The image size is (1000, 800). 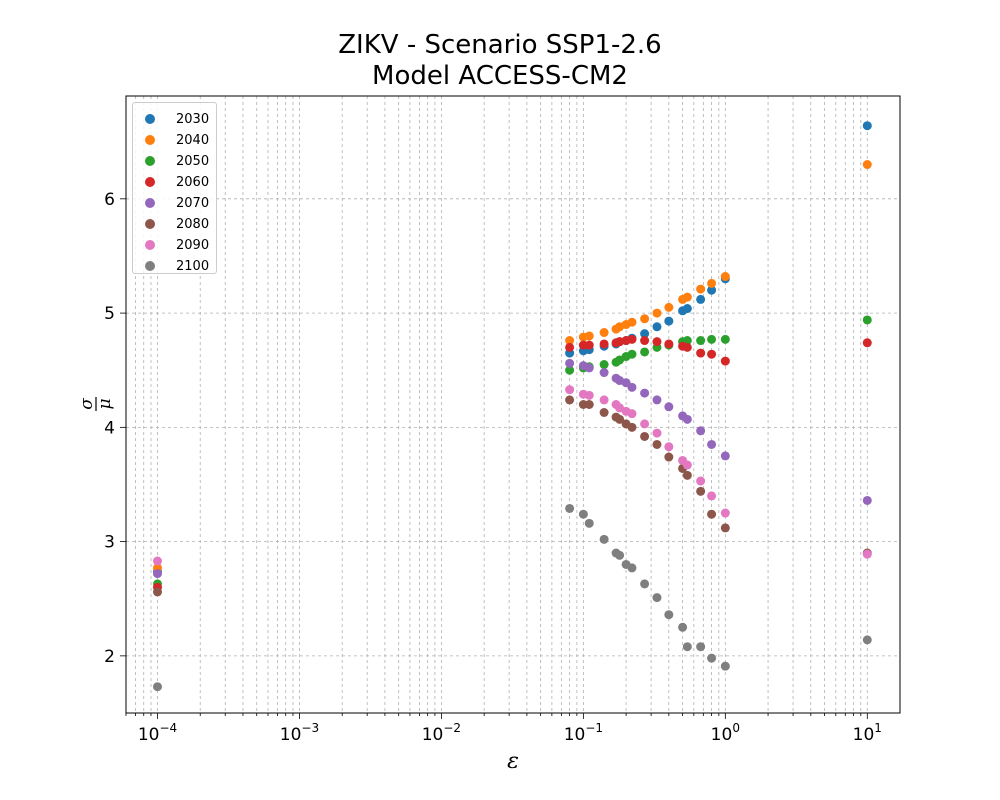 What do you see at coordinates (583, 733) in the screenshot?
I see `x-tick-label: 10⁻¹` at bounding box center [583, 733].